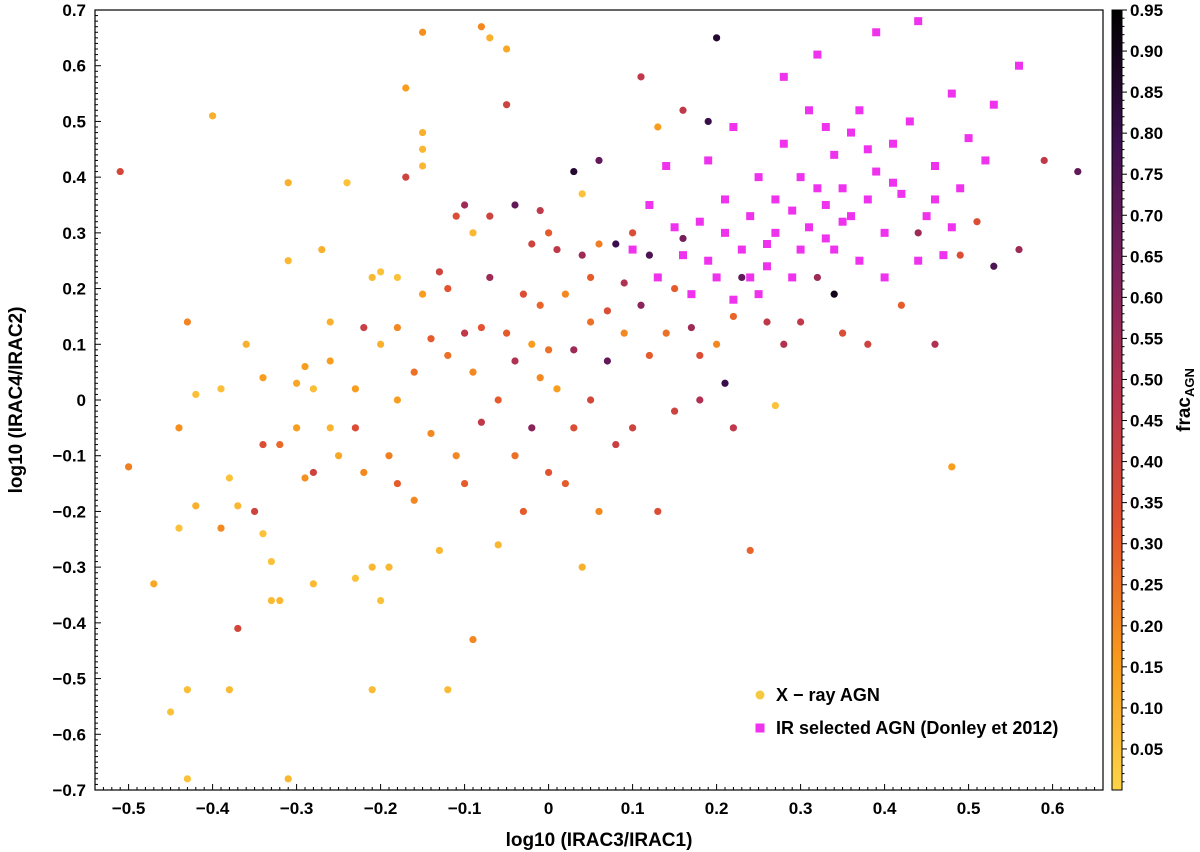 The width and height of the screenshot is (1200, 852). I want to click on colorbar-tick-label: 0.40, so click(1146, 462).